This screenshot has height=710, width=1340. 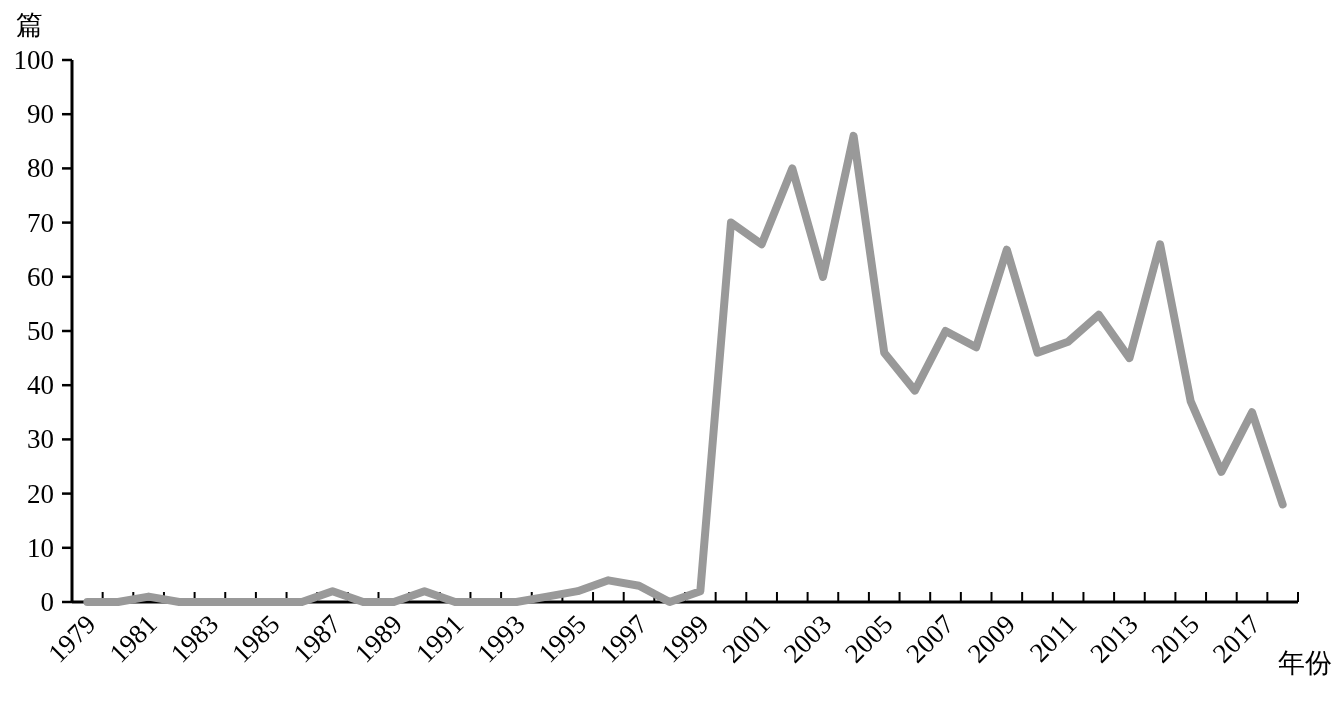 What do you see at coordinates (40, 493) in the screenshot?
I see `y-tick-label: 20` at bounding box center [40, 493].